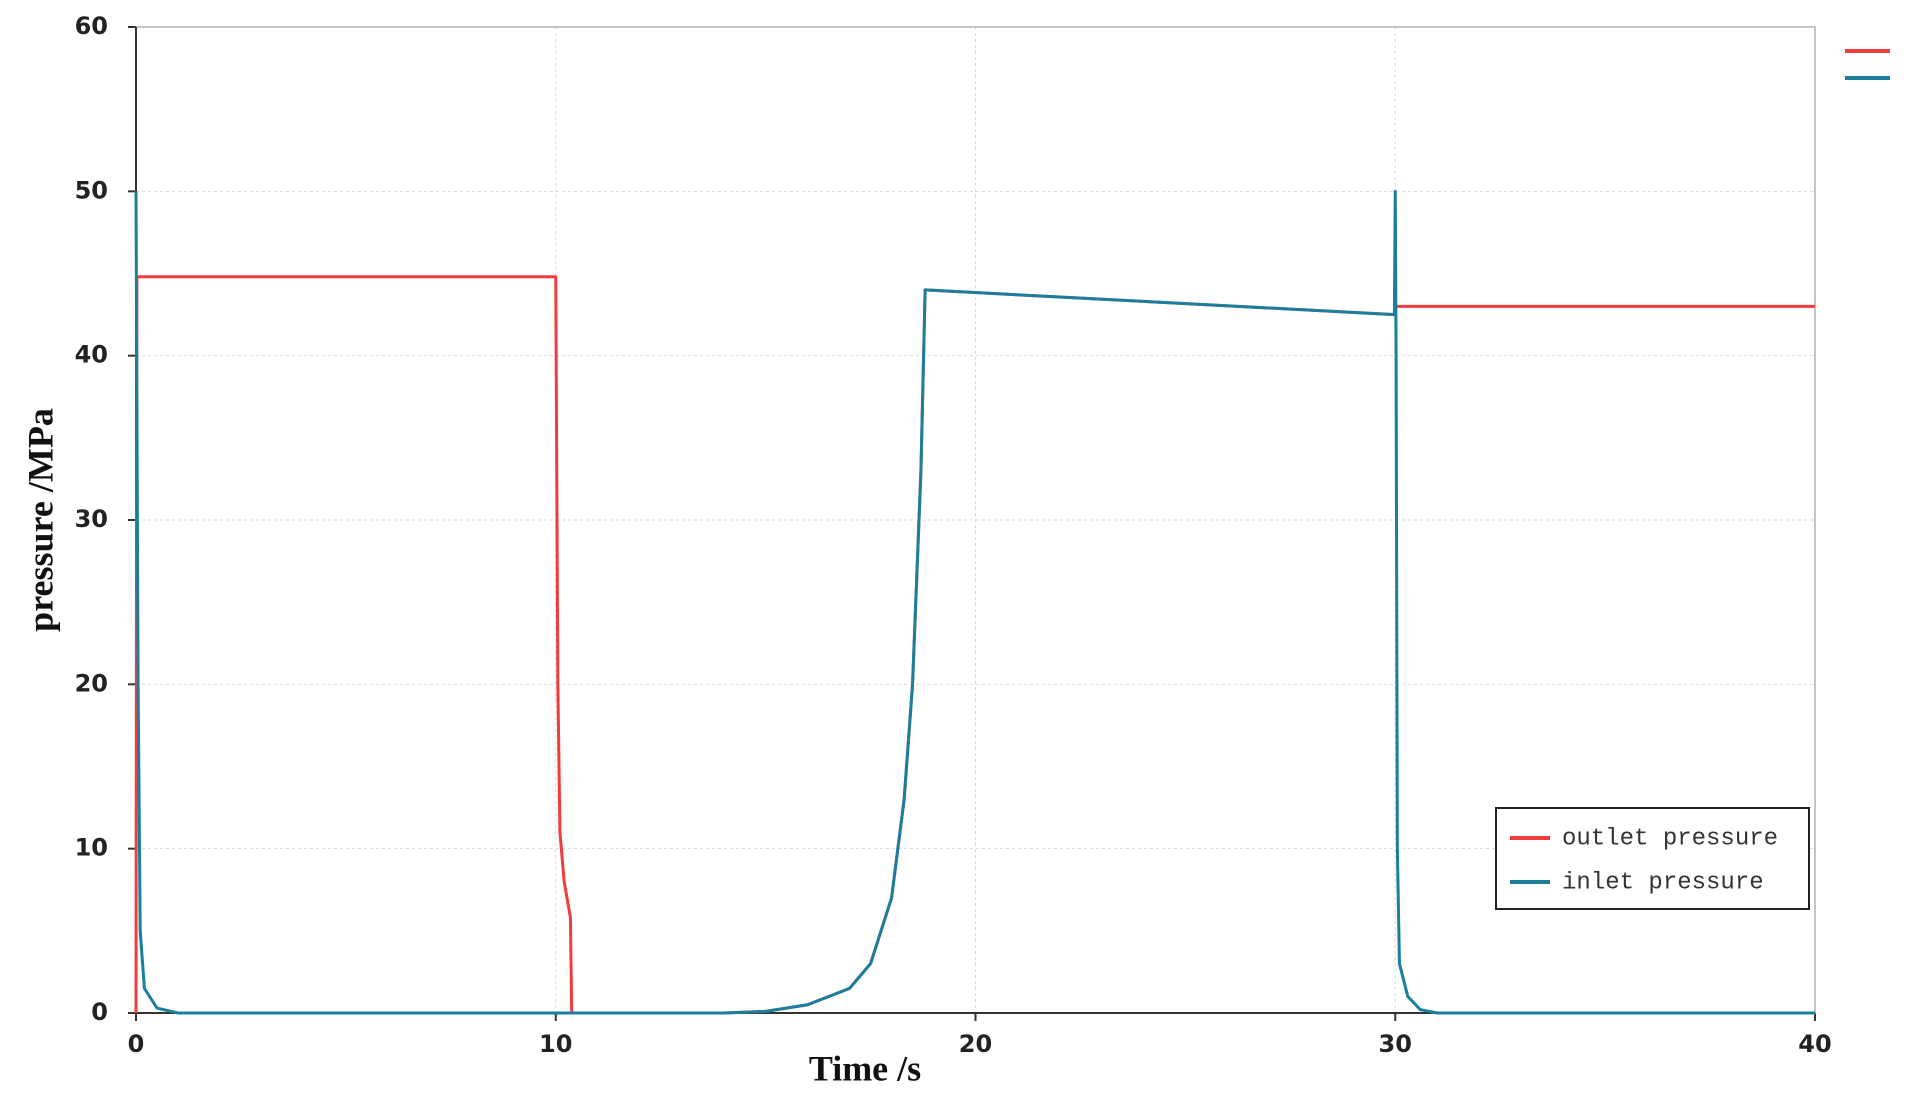 The width and height of the screenshot is (1906, 1108). Describe the element at coordinates (91, 26) in the screenshot. I see `y-tick-label: 60` at that location.